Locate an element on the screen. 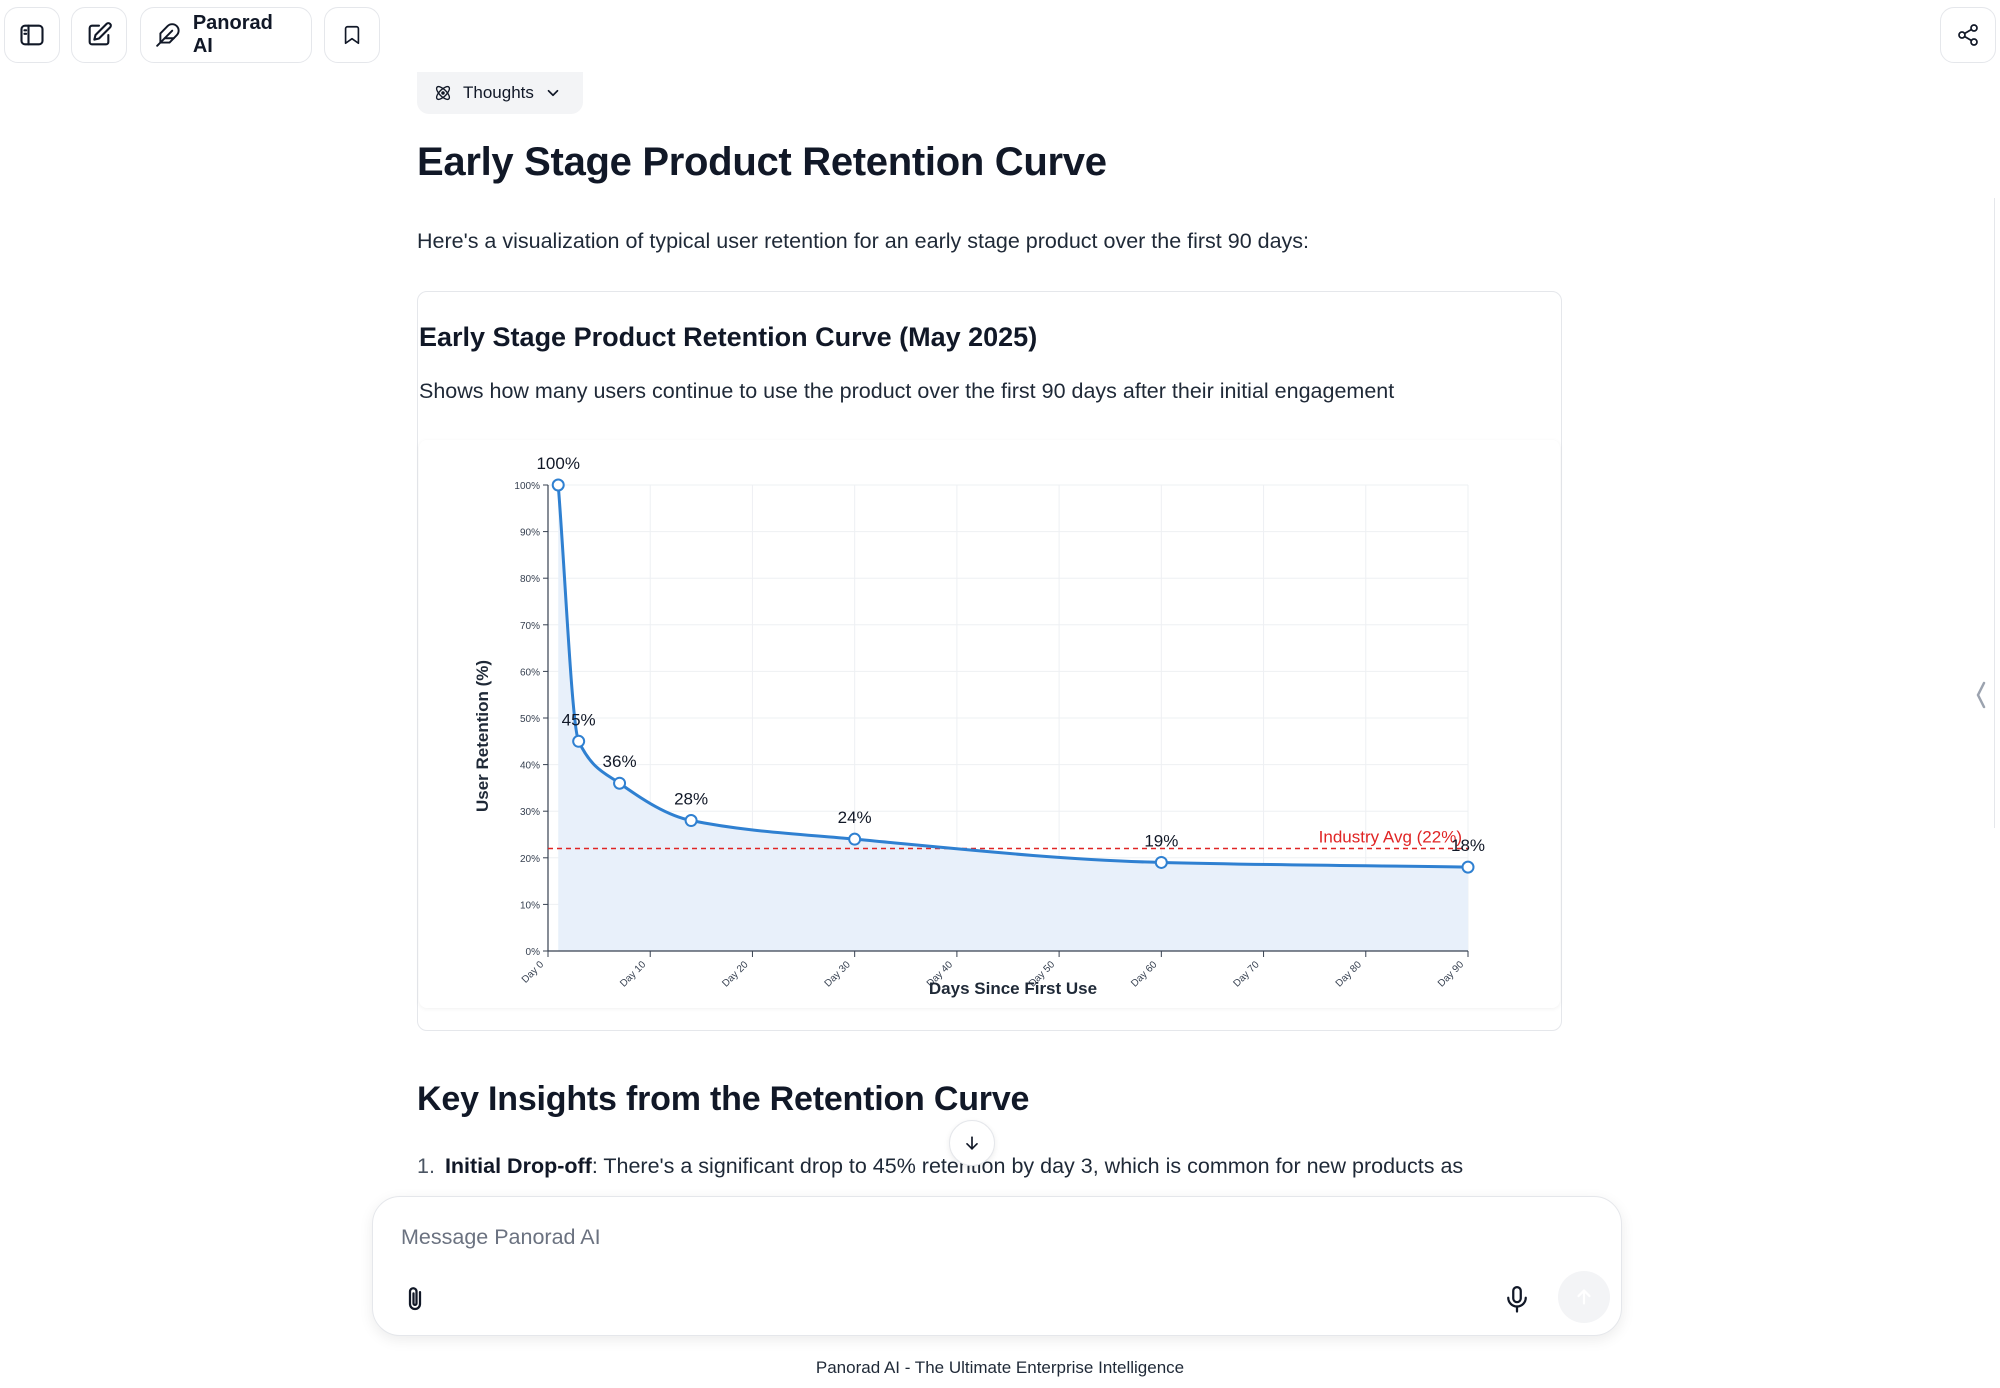  y-tick-label: 20% is located at coordinates (530, 859).